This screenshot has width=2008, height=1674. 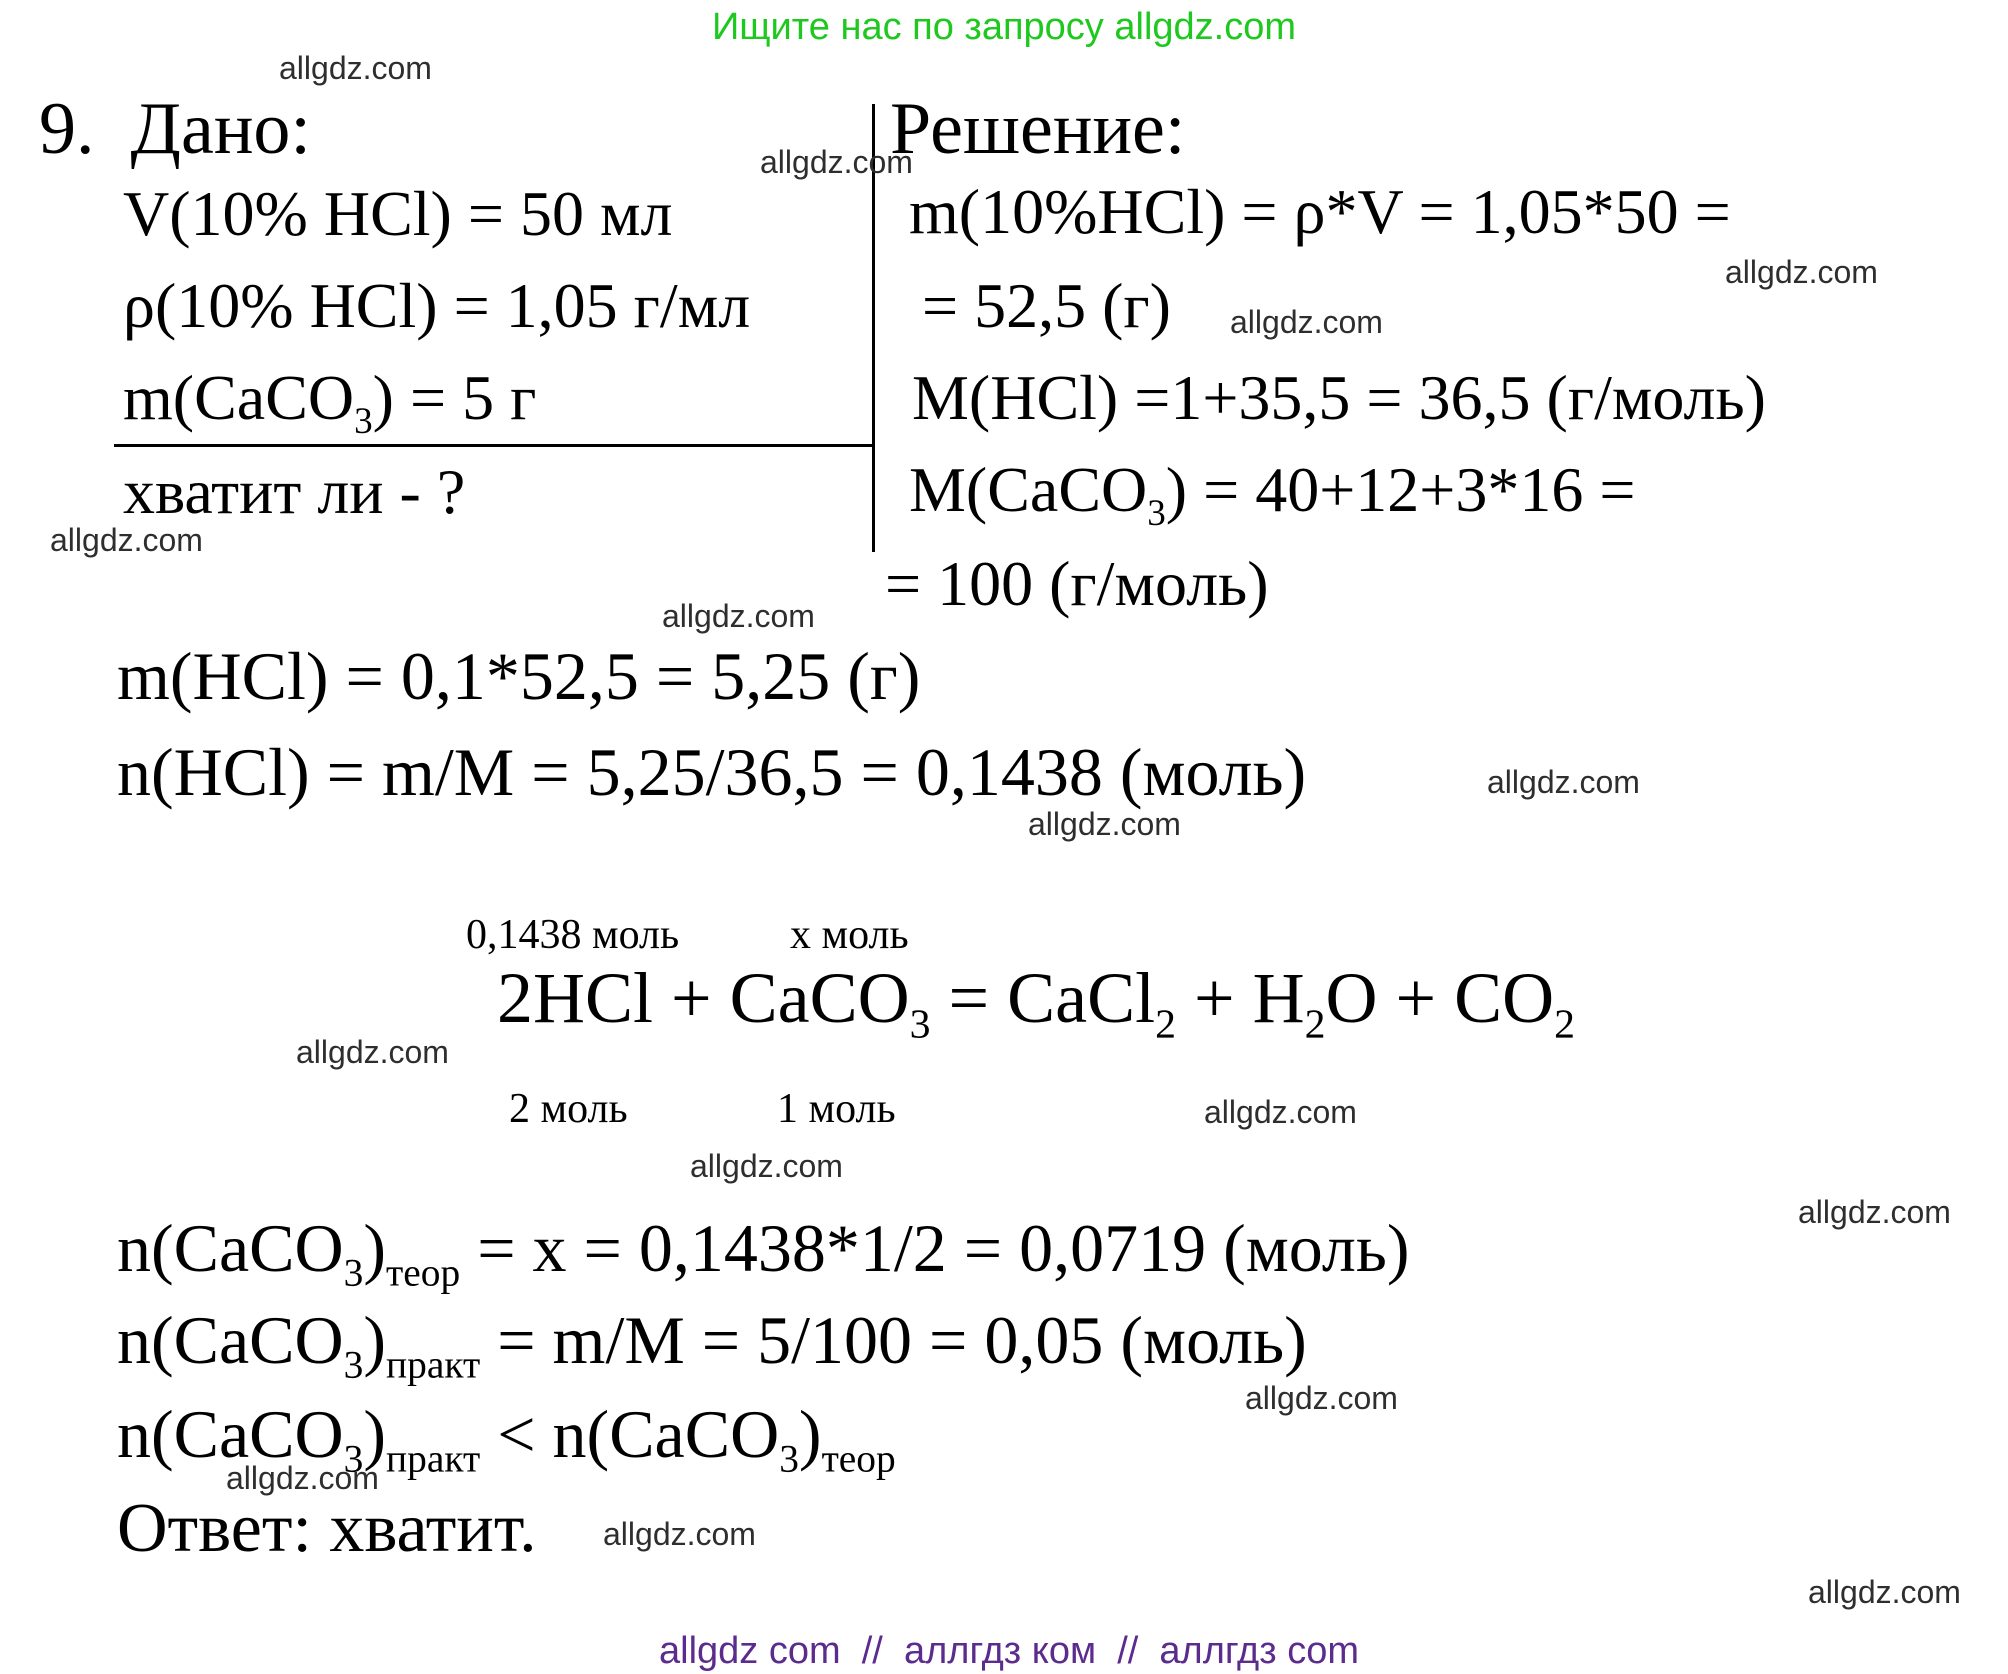 What do you see at coordinates (1320, 211) in the screenshot?
I see `solution-line-mass-solution: m(10%HCl) = ρ*V = 1,05*50 =` at bounding box center [1320, 211].